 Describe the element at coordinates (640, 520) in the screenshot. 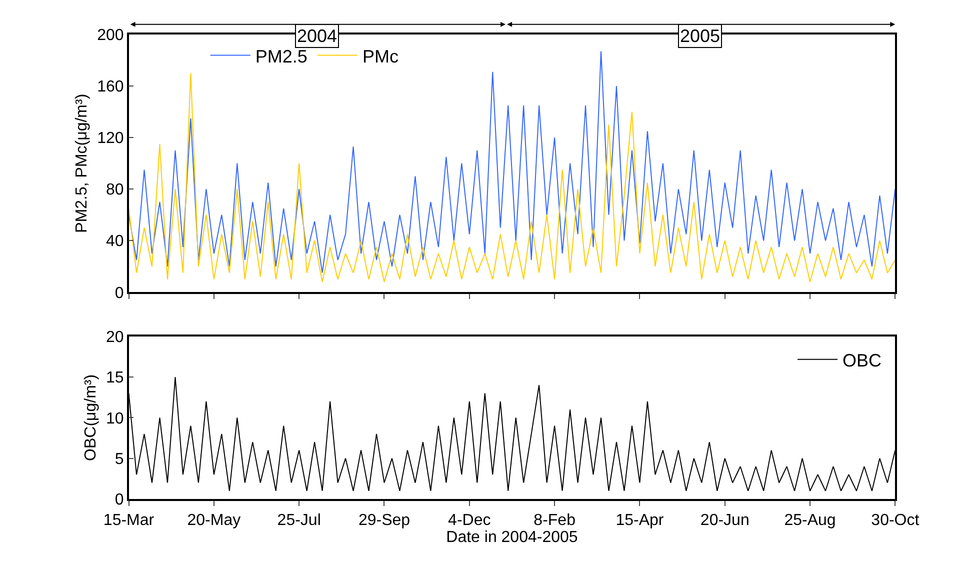

I see `x-tick-label: 15-Apr` at that location.